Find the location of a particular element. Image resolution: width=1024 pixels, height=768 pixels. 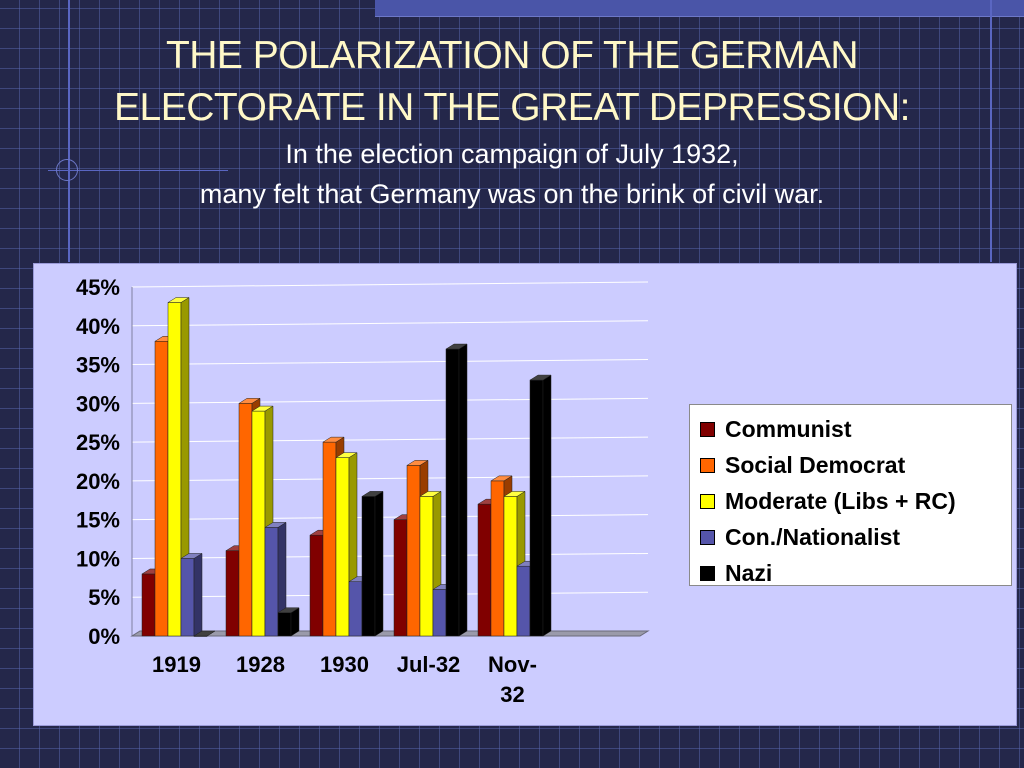

decorative-circle is located at coordinates (67, 170).